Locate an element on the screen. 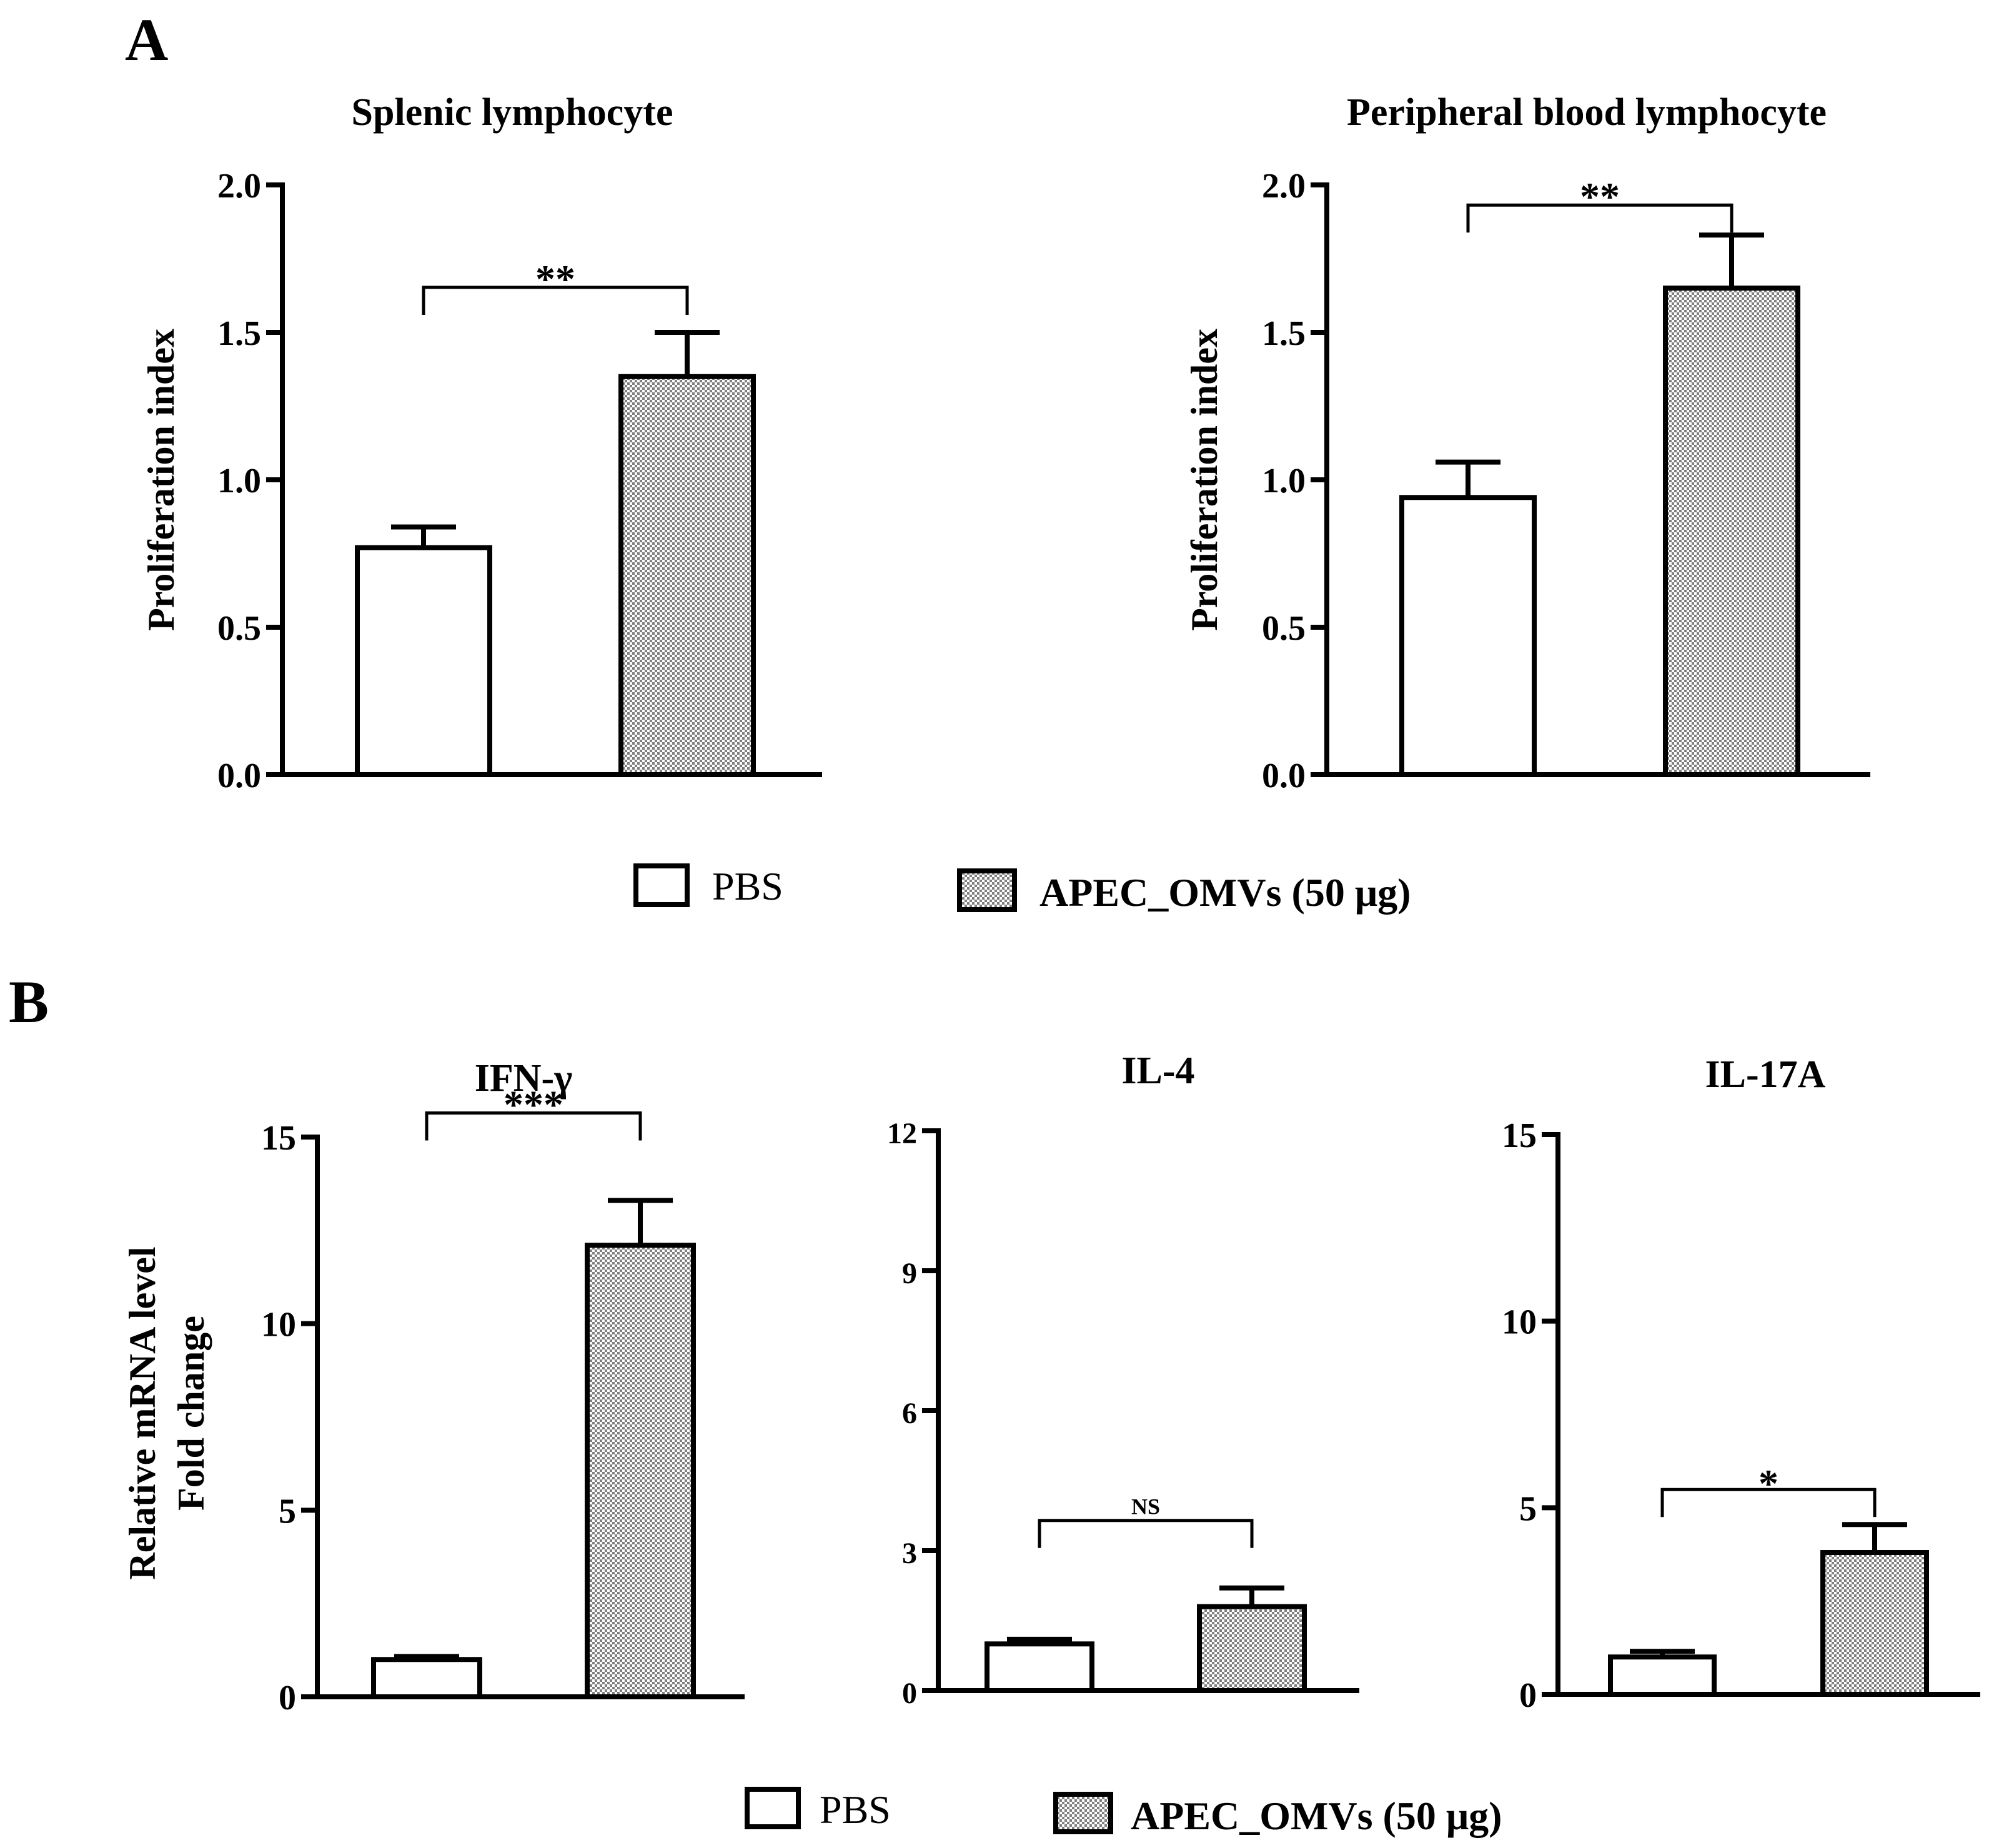  chart-title: Splenic lymphocyte is located at coordinates (512, 113).